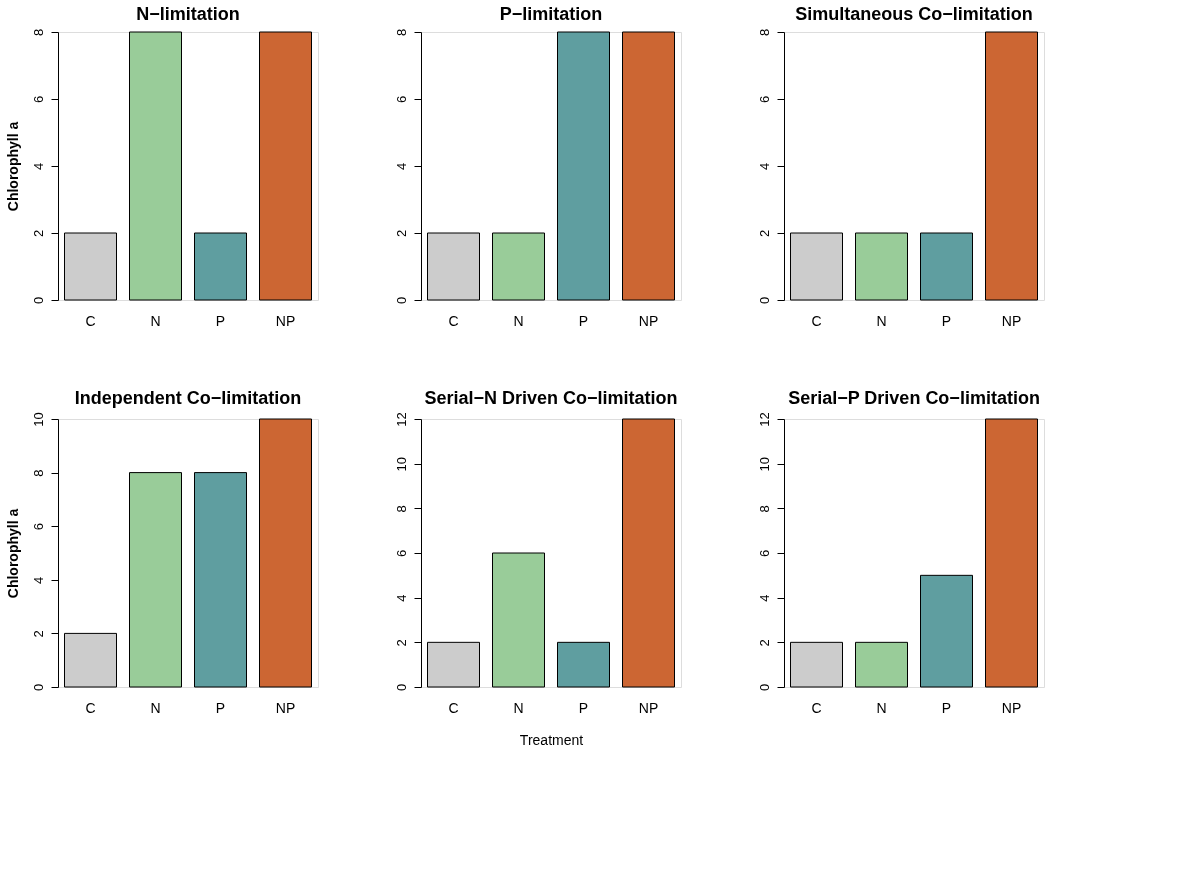 The width and height of the screenshot is (1195, 870). What do you see at coordinates (188, 14) in the screenshot?
I see `chart-title: N−limitation` at bounding box center [188, 14].